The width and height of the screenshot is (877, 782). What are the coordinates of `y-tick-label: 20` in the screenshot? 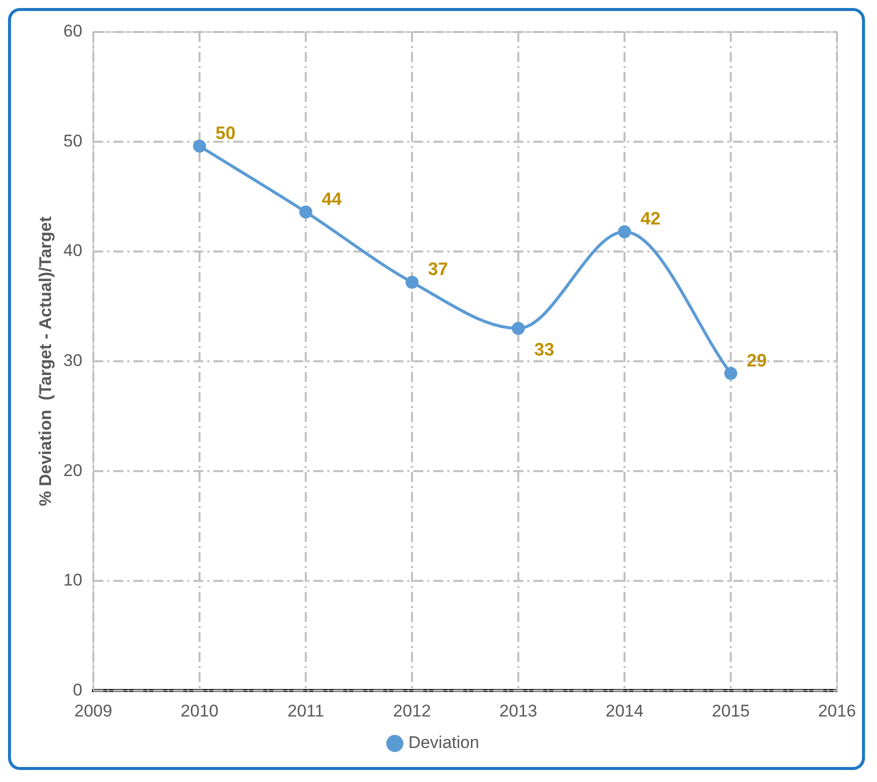 It's located at (72, 470).